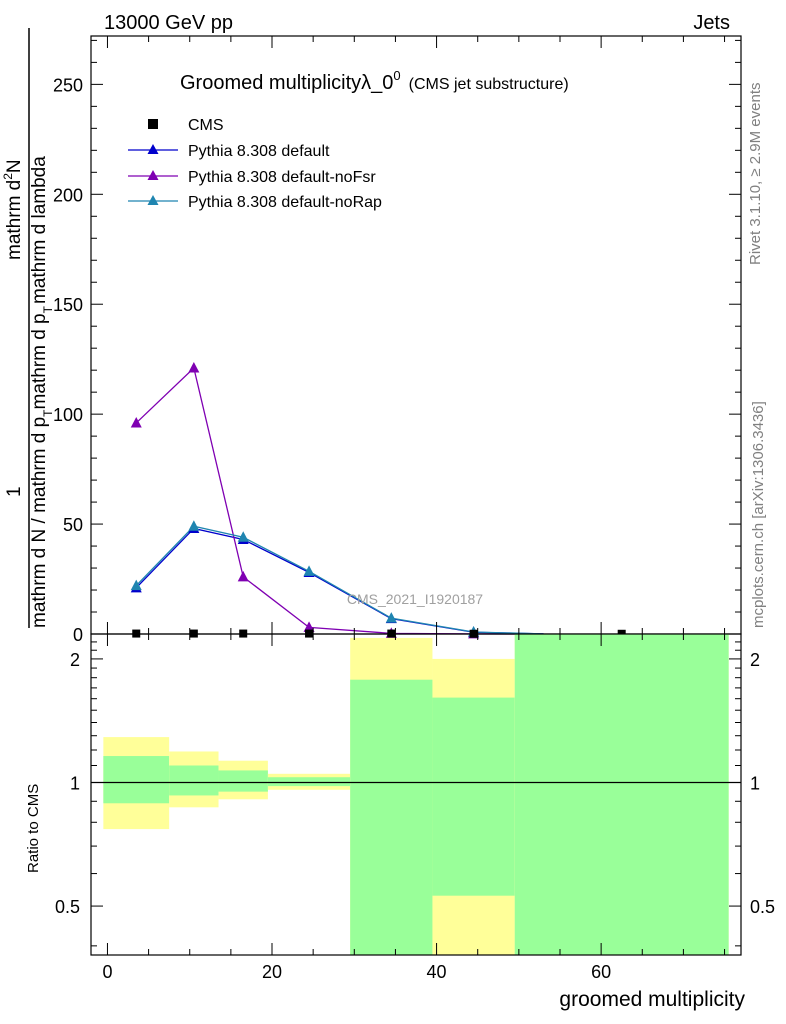 This screenshot has height=1024, width=786. Describe the element at coordinates (755, 783) in the screenshot. I see `ratio-tick-label-right: 1` at that location.